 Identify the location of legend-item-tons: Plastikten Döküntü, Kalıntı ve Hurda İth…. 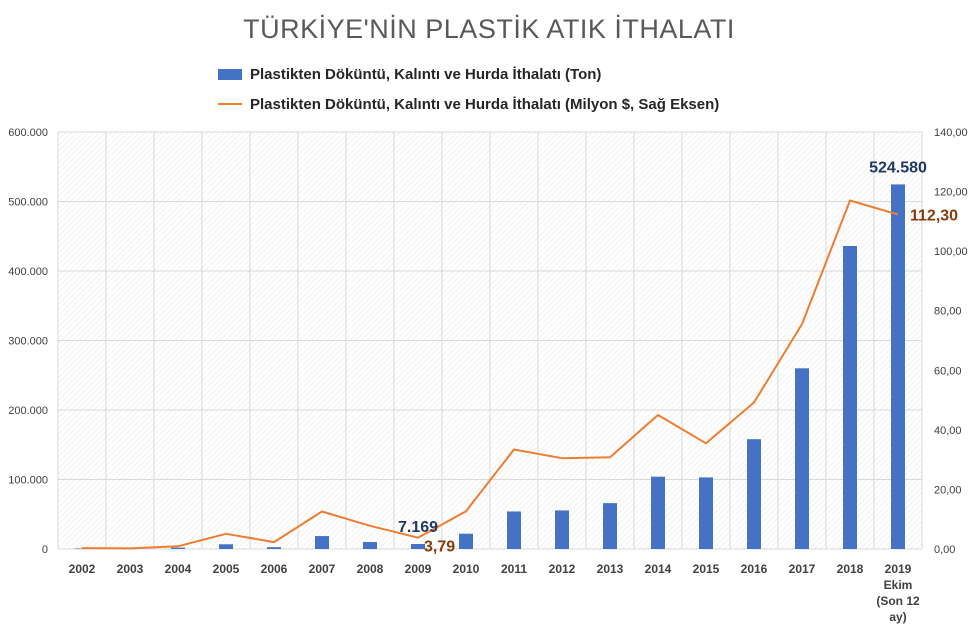
(409, 74).